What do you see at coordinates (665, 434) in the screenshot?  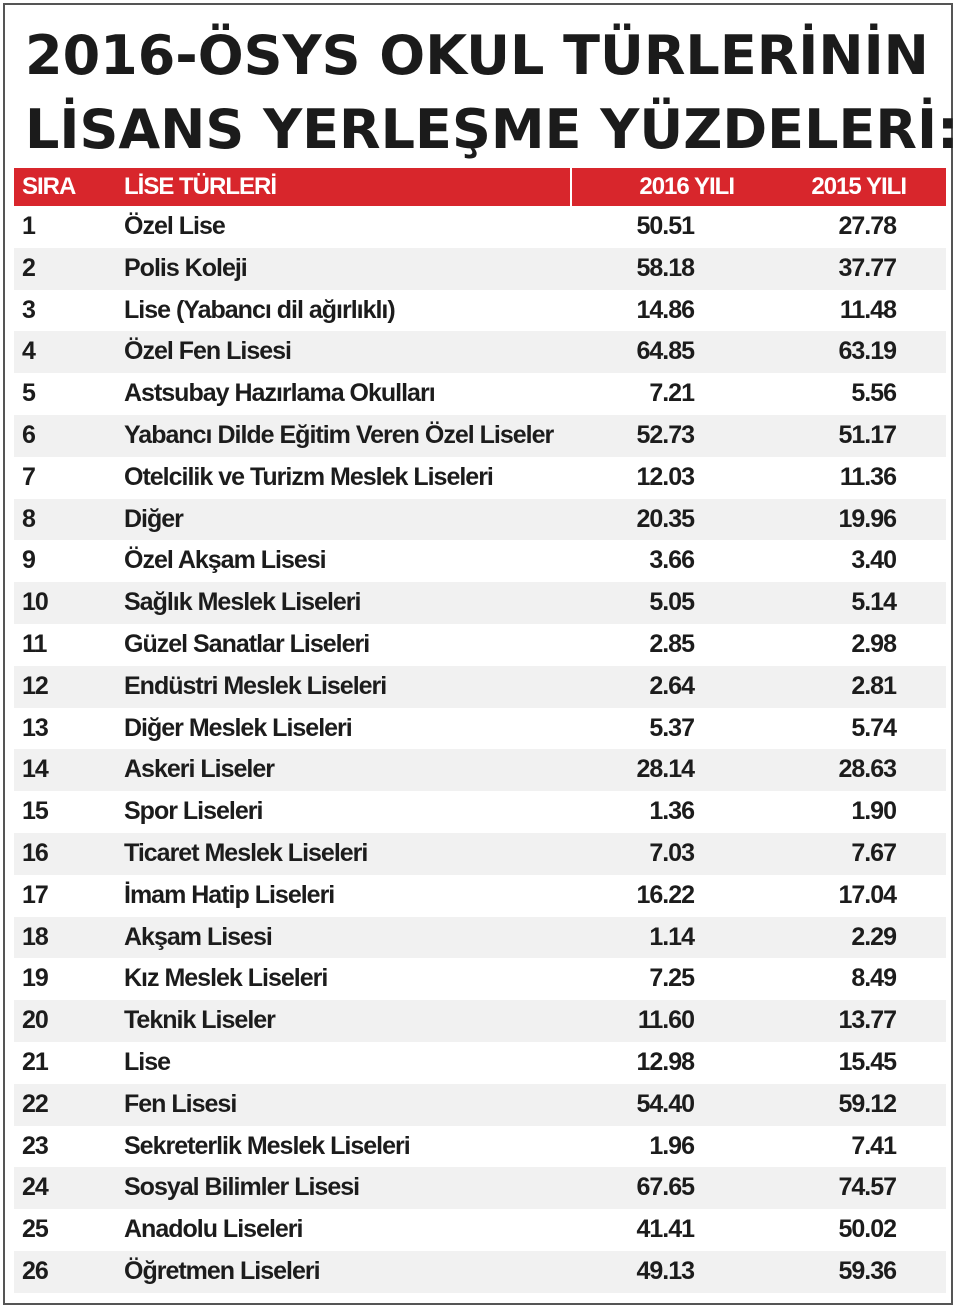 I see `row-value-2016: 52.73` at bounding box center [665, 434].